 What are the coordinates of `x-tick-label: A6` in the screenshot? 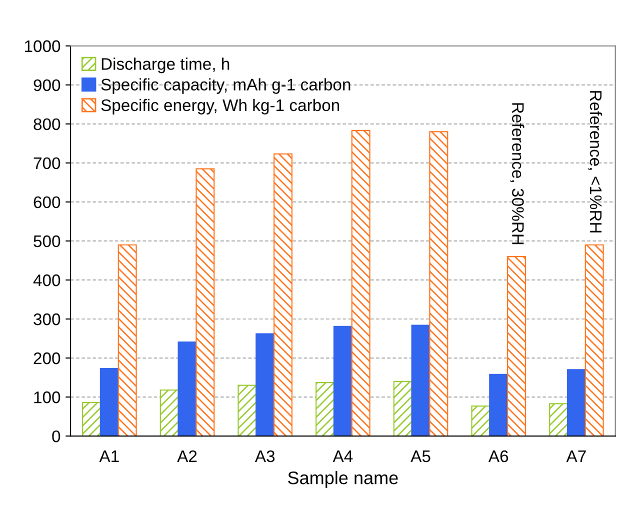 It's located at (498, 456).